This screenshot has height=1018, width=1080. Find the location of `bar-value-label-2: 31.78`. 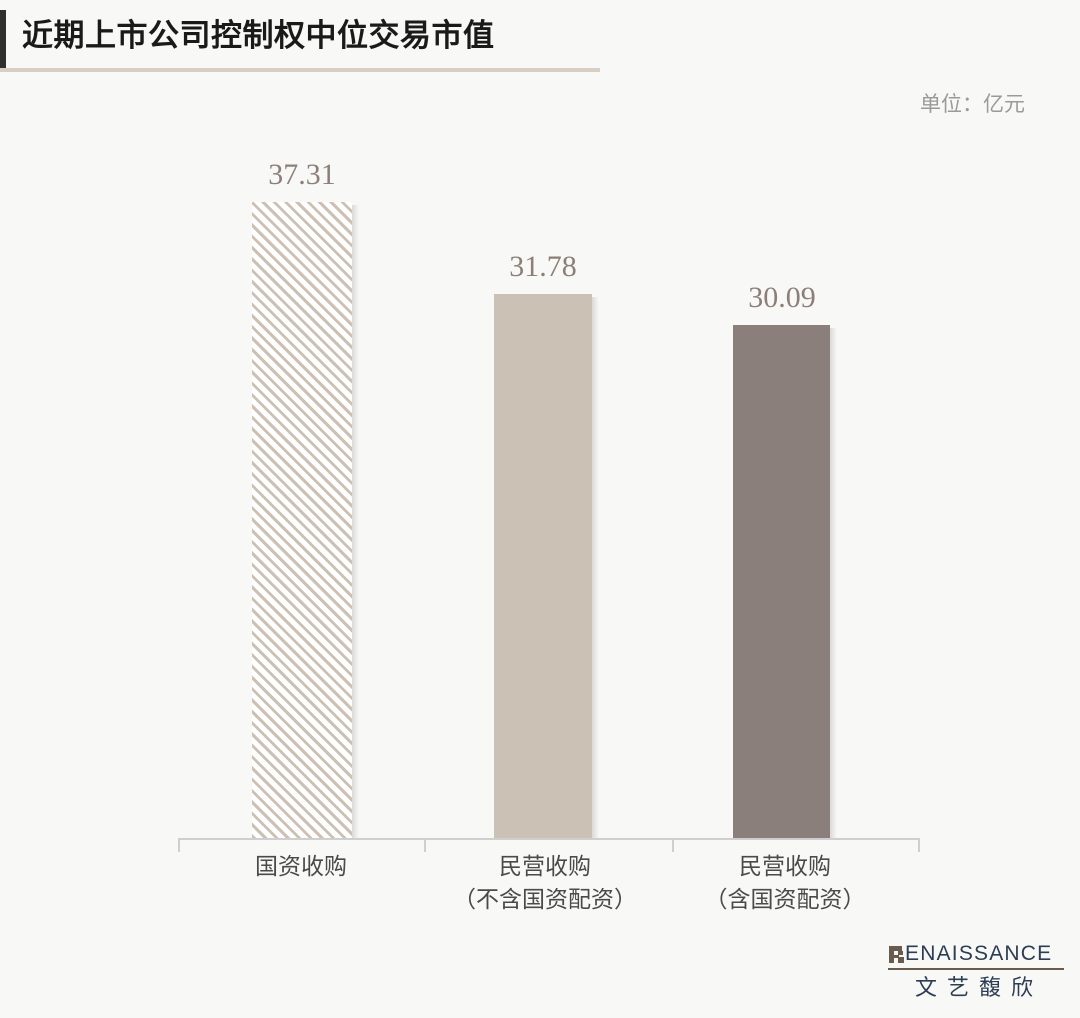

bar-value-label-2: 31.78 is located at coordinates (543, 266).